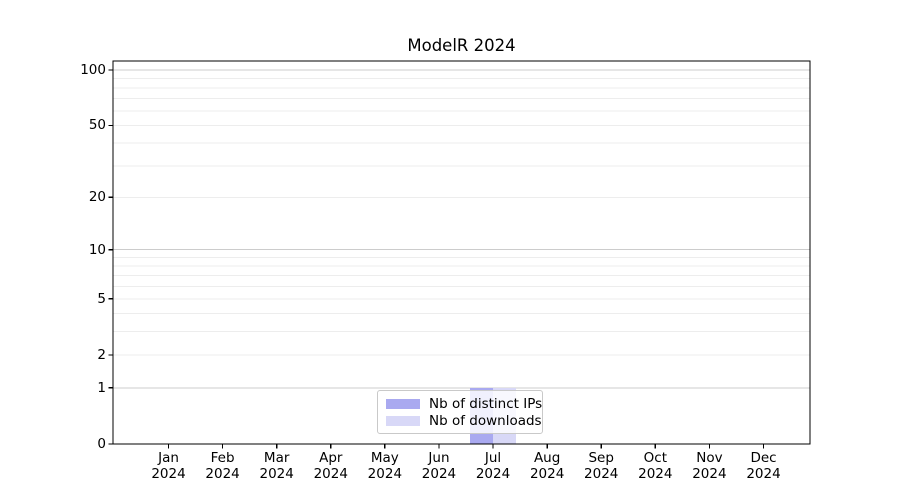 The image size is (900, 500). Describe the element at coordinates (485, 421) in the screenshot. I see `legend-label-downloads: Nb of downloads` at that location.